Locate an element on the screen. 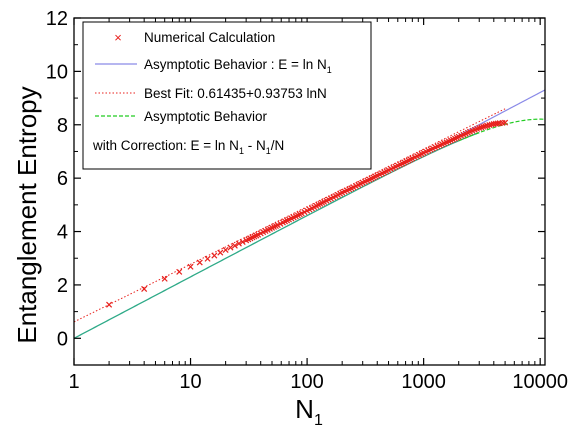  legend-asym-text: Asymptotic Behavior : E = ln N is located at coordinates (235, 64).